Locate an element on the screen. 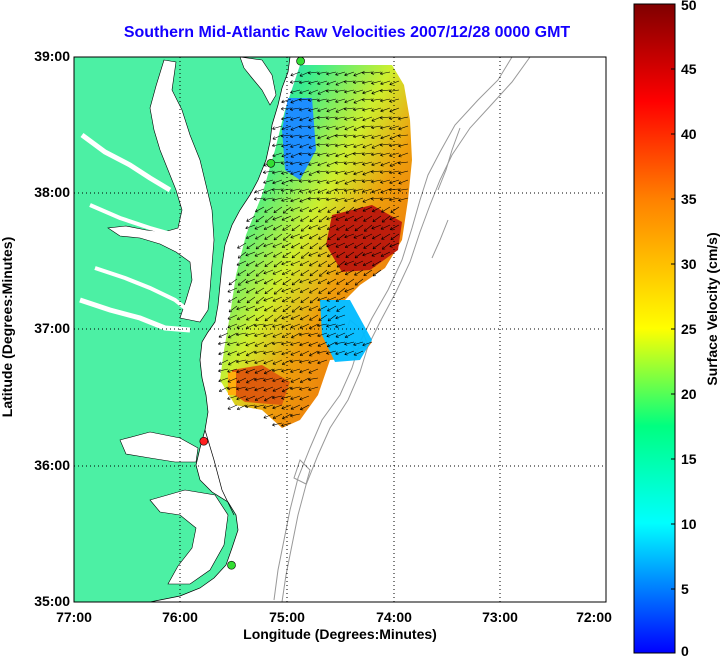 This screenshot has width=724, height=659. lon-tick-1: 77:00 is located at coordinates (74, 617).